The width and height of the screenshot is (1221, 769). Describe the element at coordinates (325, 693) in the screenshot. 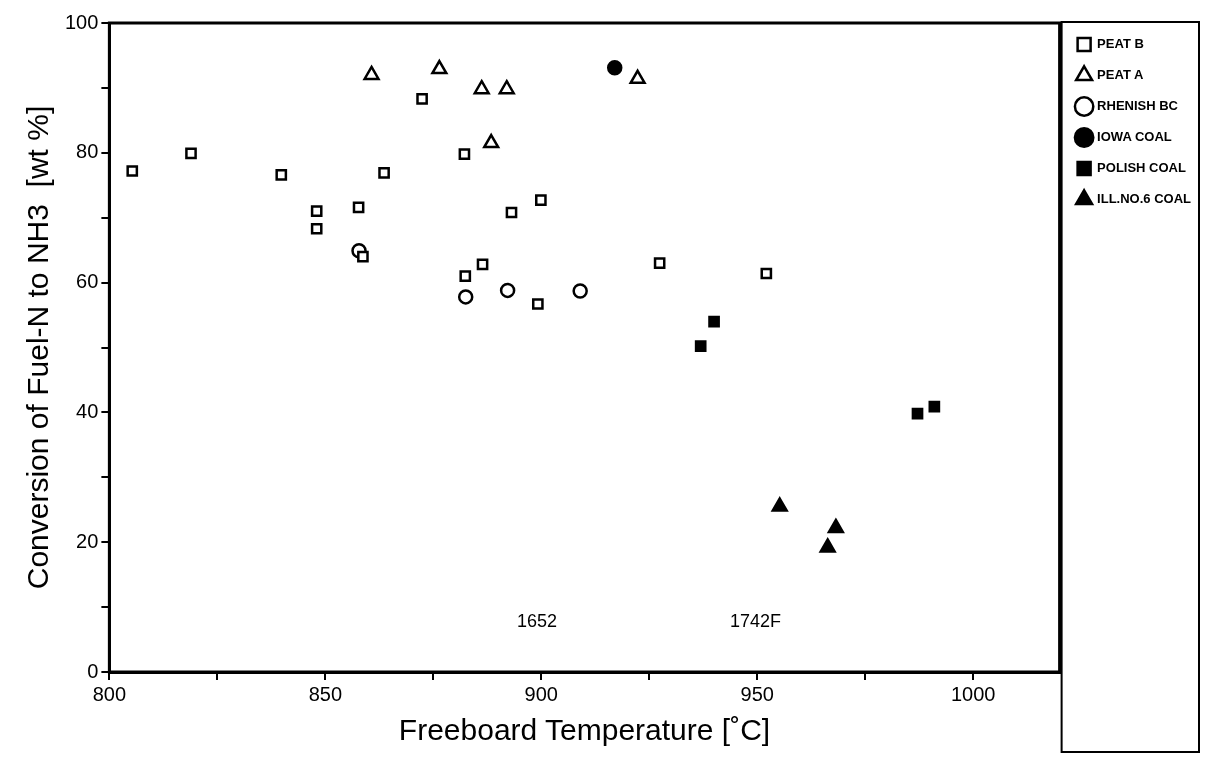

I see `x-tick-label: 850` at that location.